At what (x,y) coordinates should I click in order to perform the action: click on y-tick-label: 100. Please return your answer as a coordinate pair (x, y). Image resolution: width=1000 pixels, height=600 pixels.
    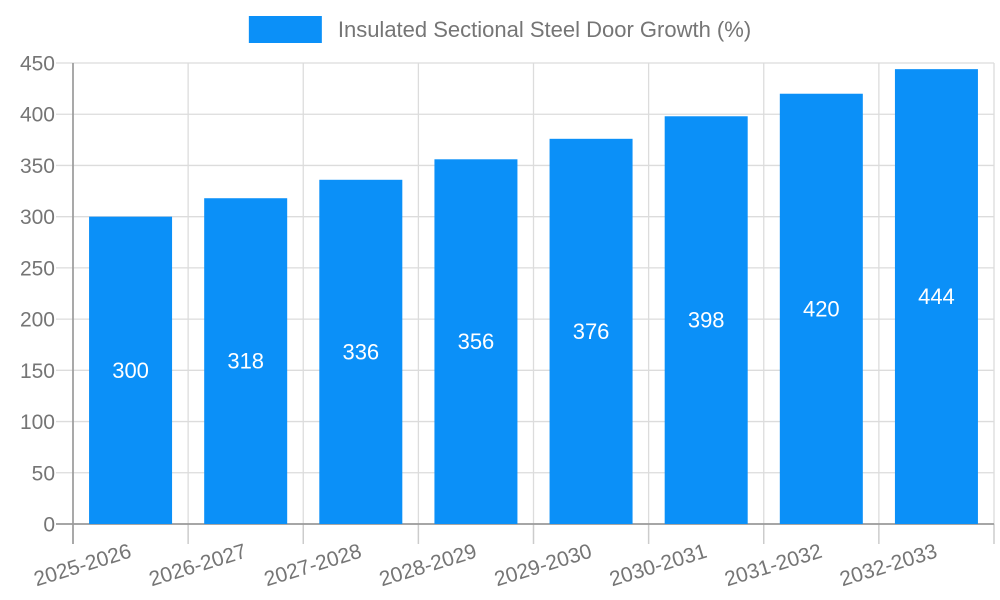
    Looking at the image, I should click on (37, 422).